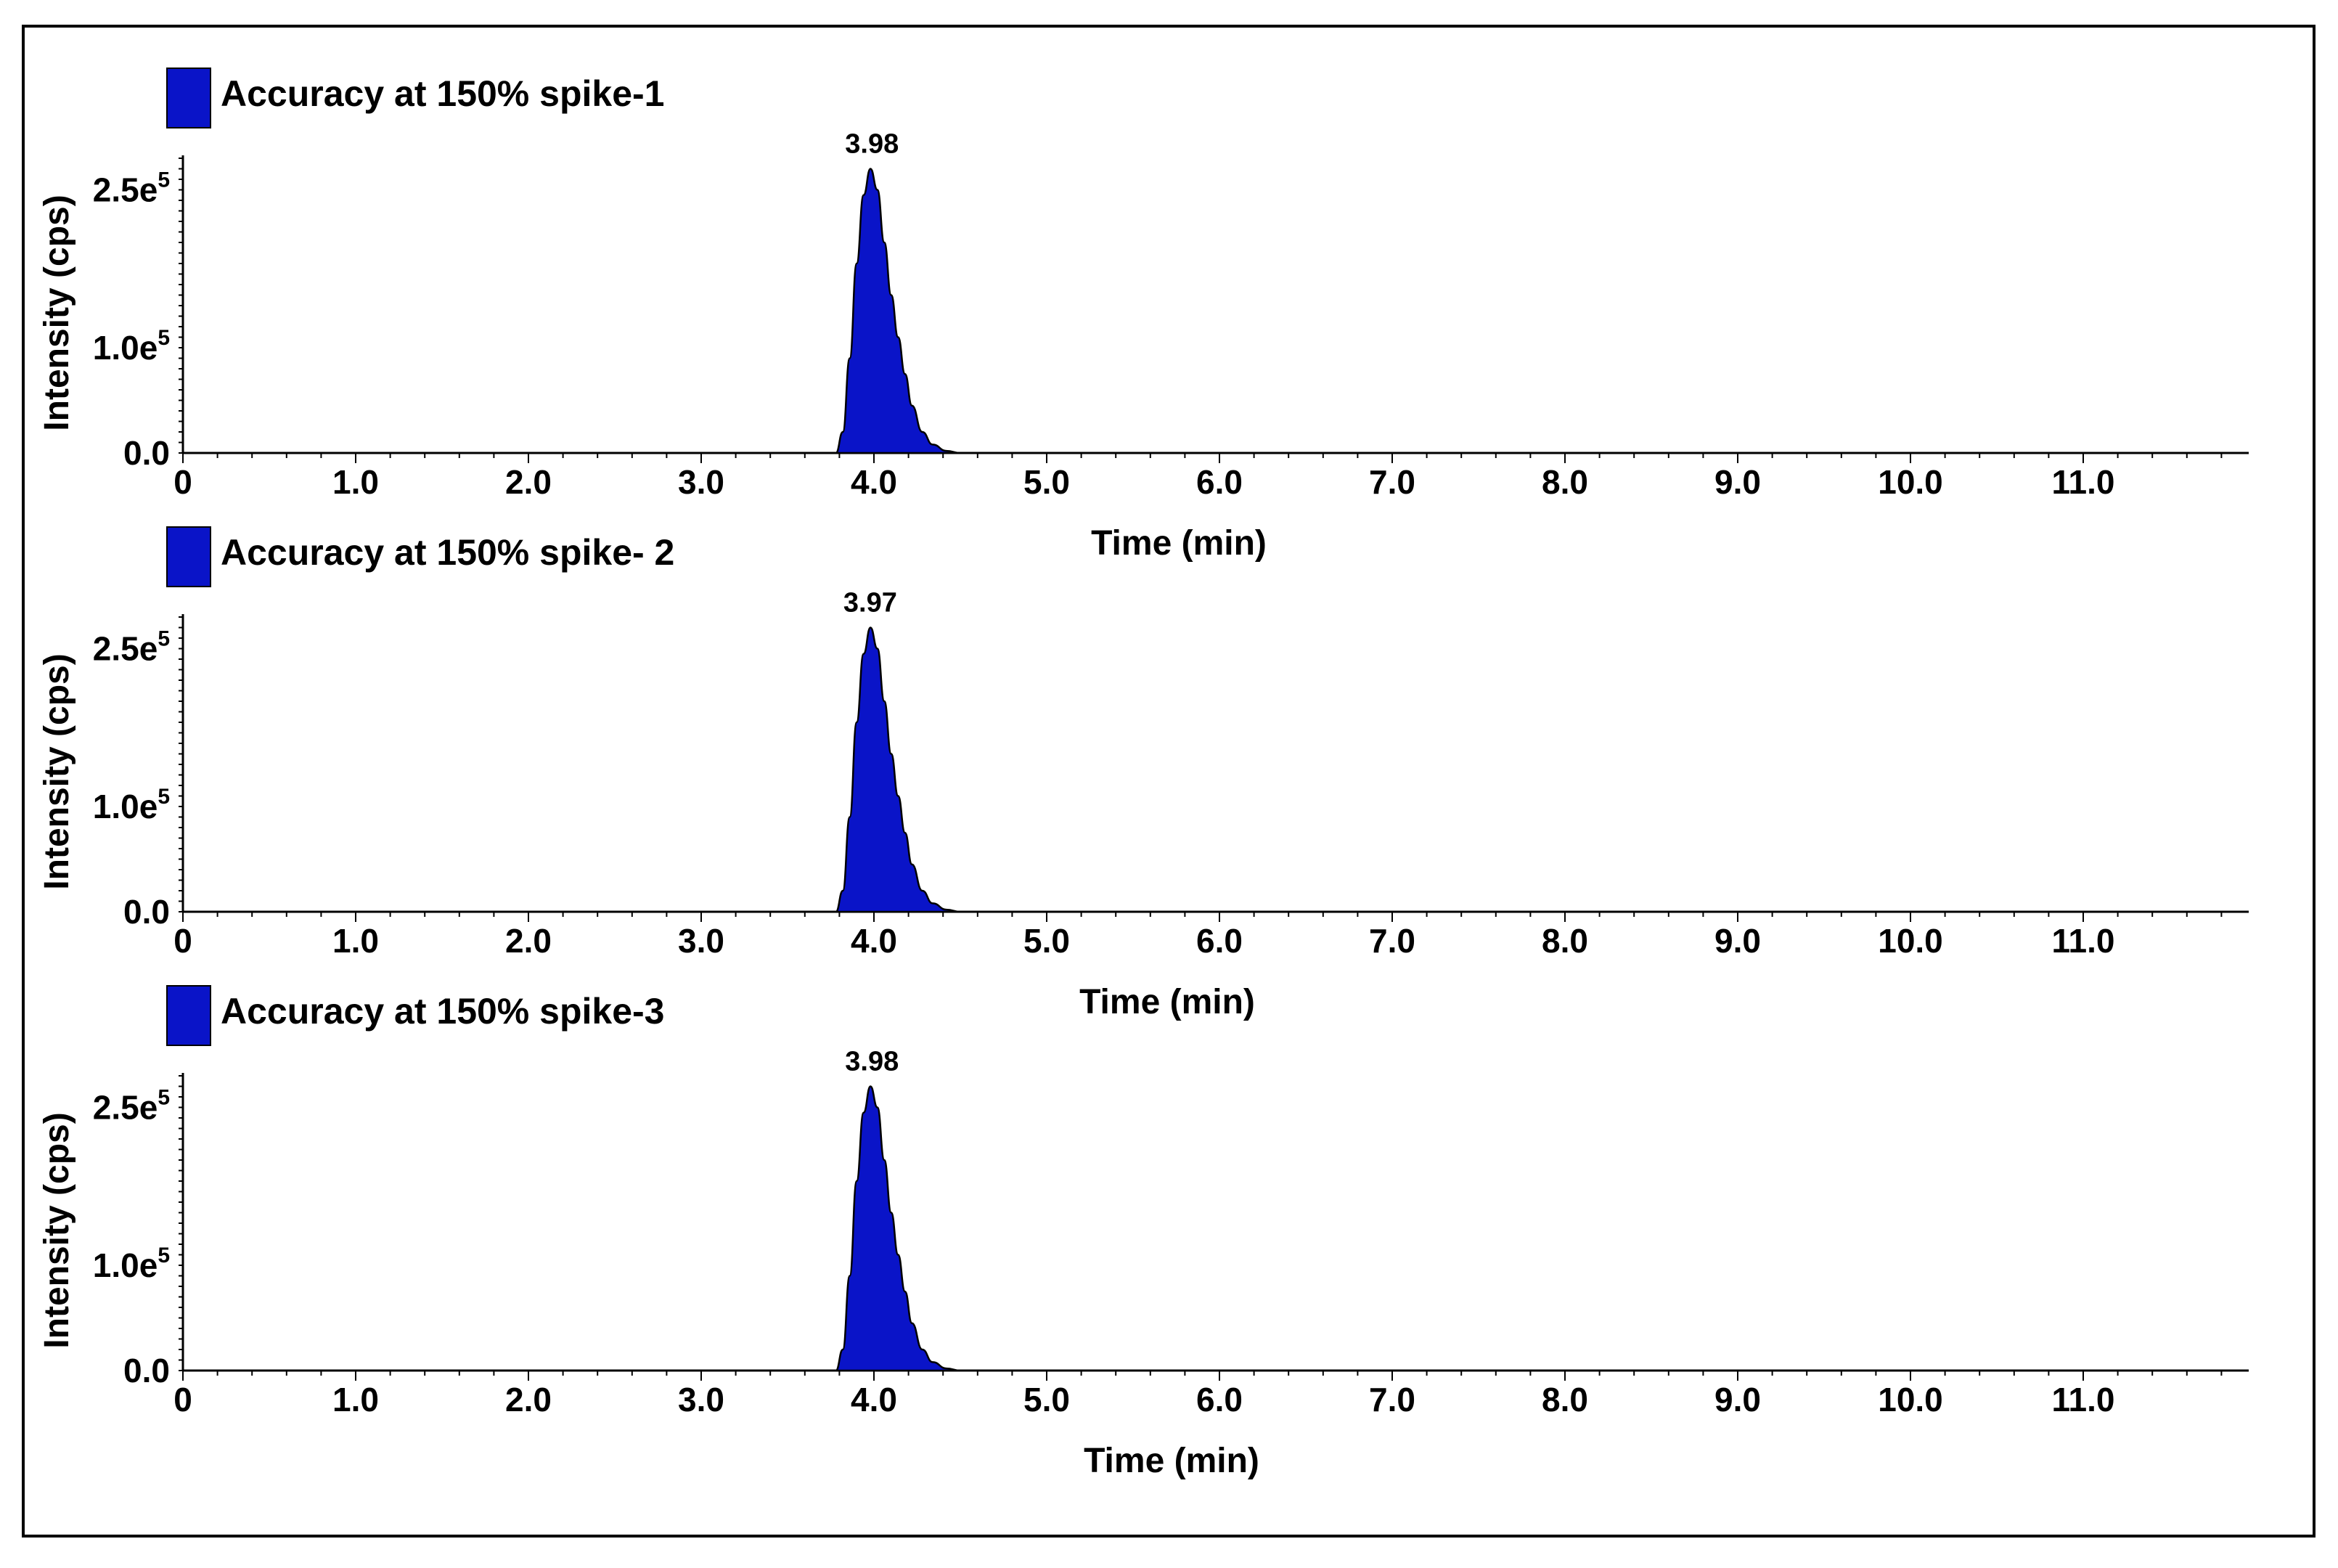  I want to click on legend-label: Accuracy at 150% spike-3, so click(442, 1012).